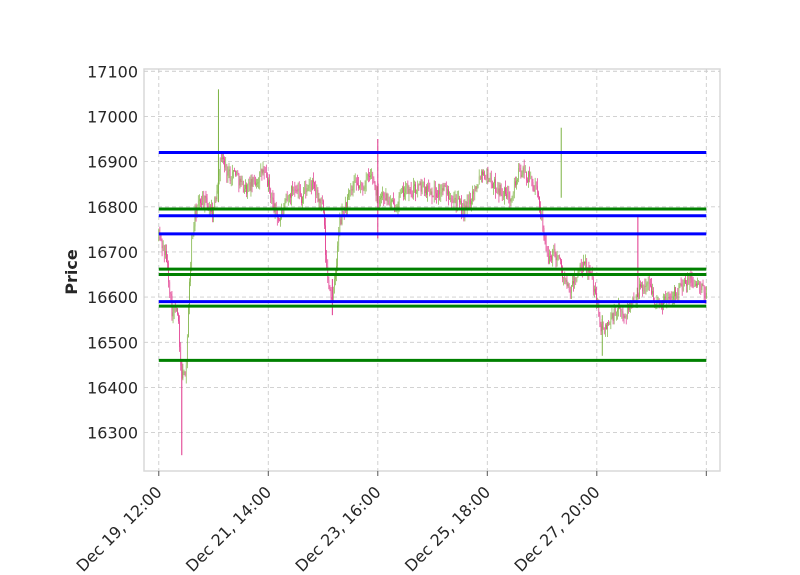 The height and width of the screenshot is (575, 800). Describe the element at coordinates (447, 528) in the screenshot. I see `x-tick-label: Dec 25, 18:00` at that location.